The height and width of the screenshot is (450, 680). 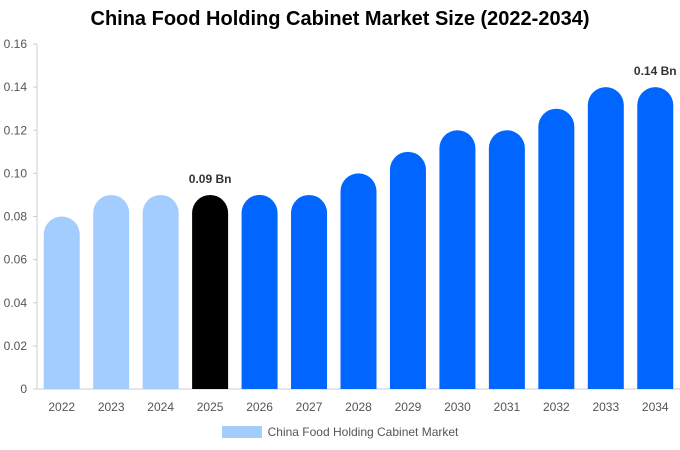 I want to click on x-tick-label: 2026, so click(x=259, y=407).